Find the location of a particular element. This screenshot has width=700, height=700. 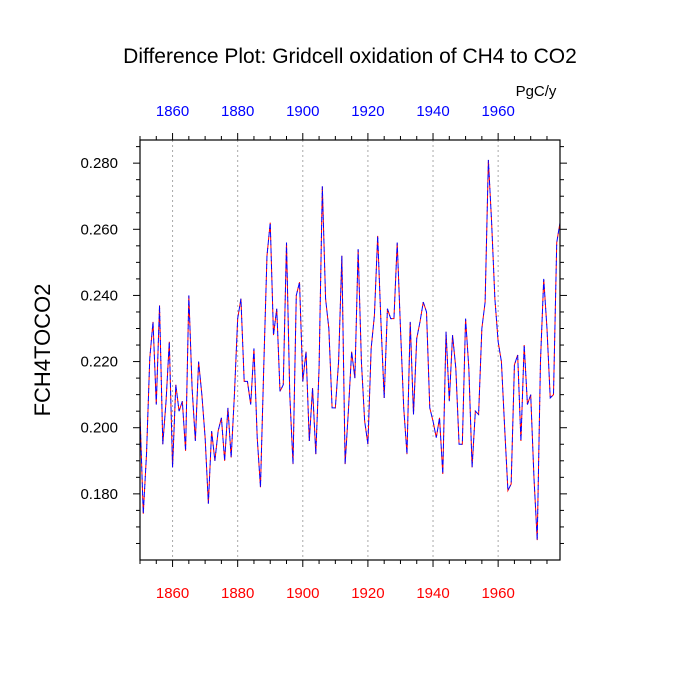

y-tick-label: 0.200 is located at coordinates (99, 428).